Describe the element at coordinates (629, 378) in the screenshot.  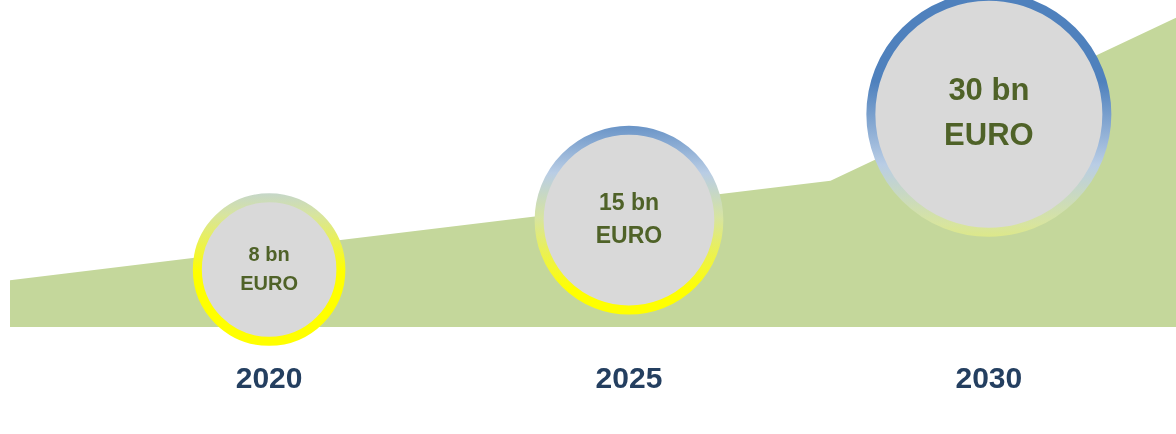
I see `x-tick-label: 2025` at that location.